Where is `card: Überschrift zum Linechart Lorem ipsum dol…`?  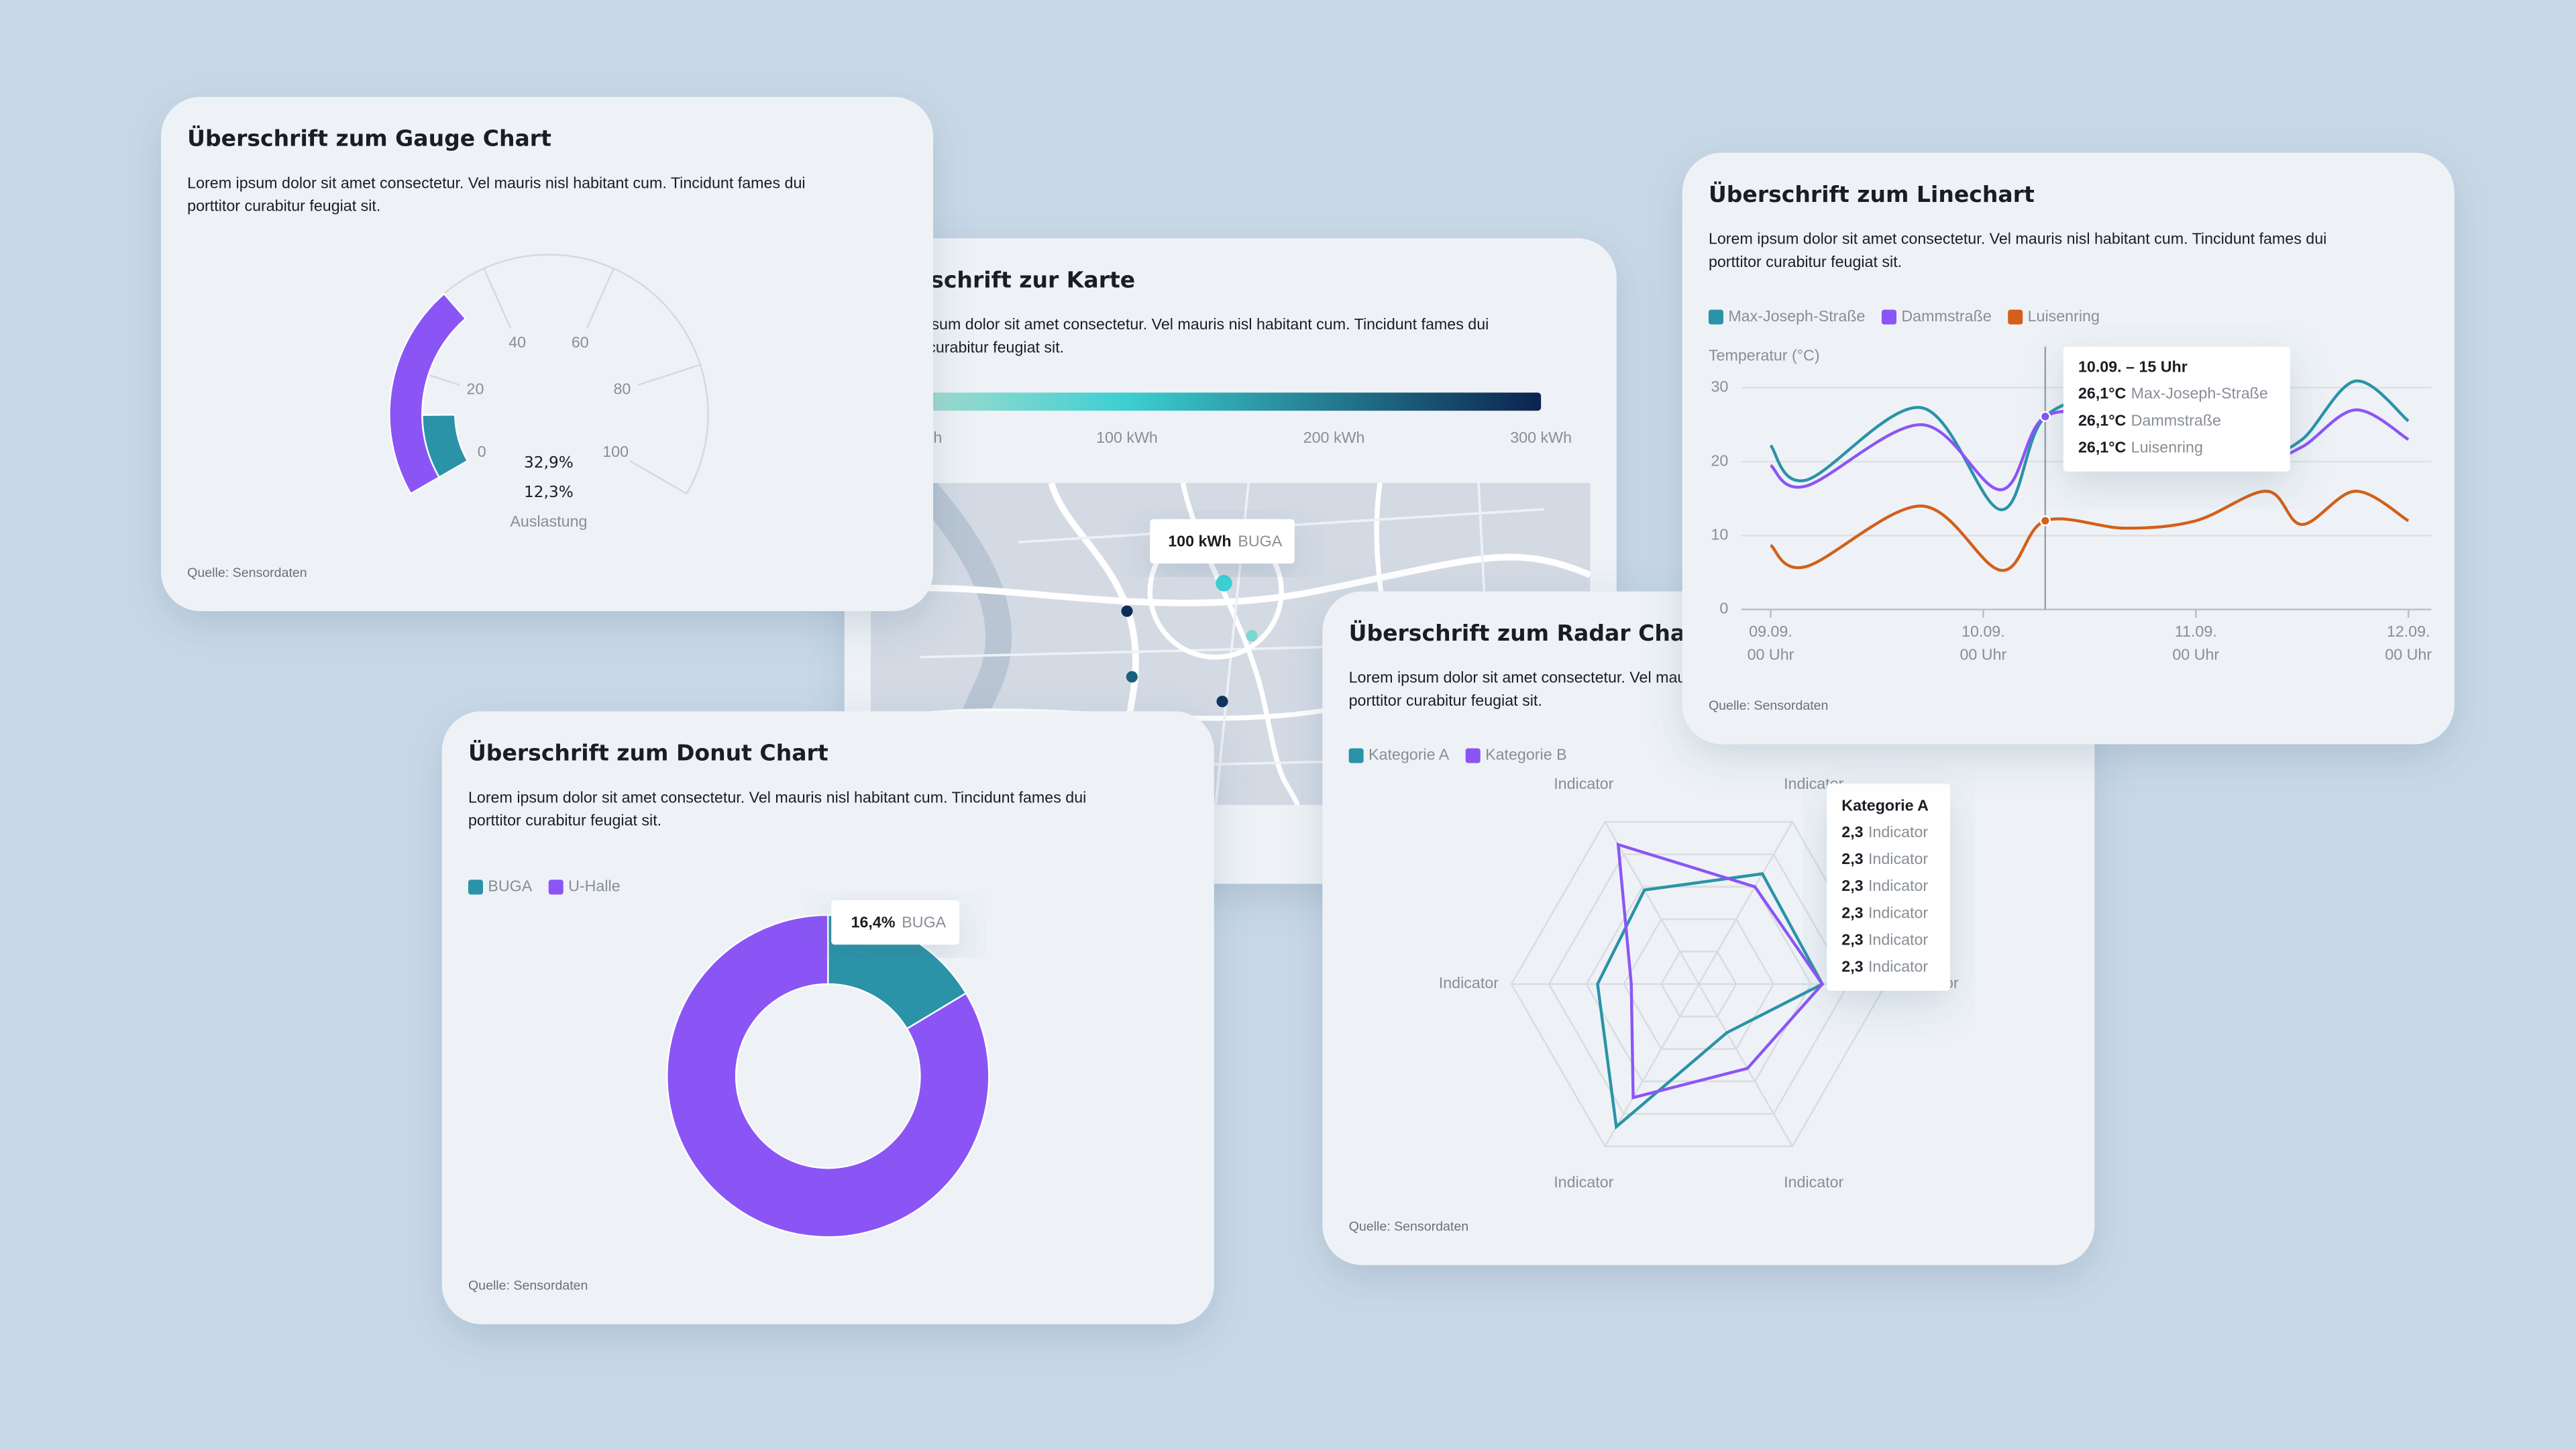 card: Überschrift zum Linechart Lorem ipsum dol… is located at coordinates (2068, 448).